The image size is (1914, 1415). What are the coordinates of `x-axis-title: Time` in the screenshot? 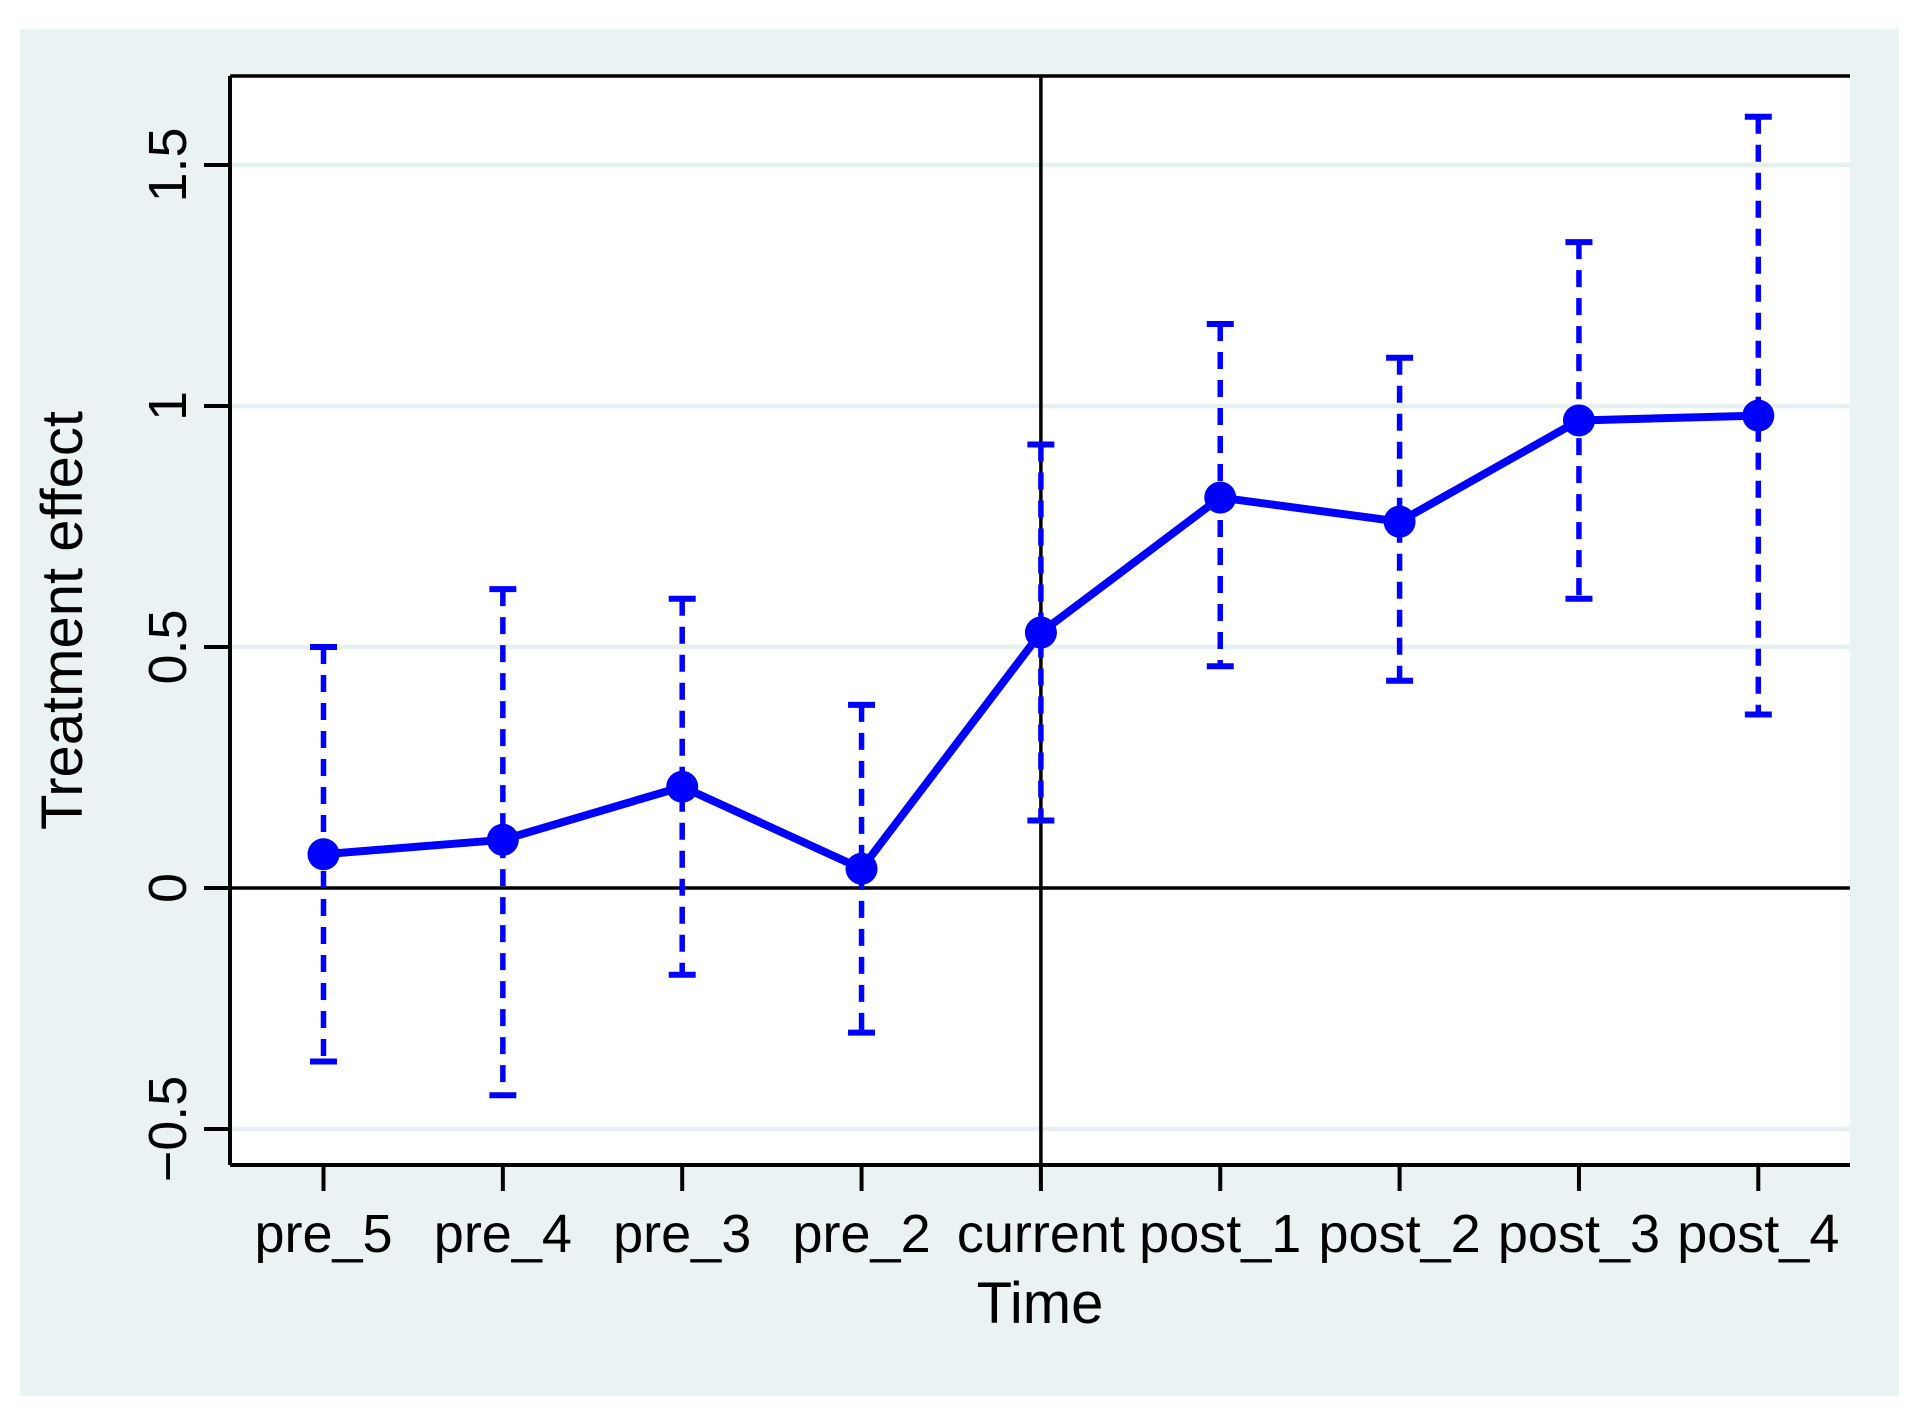 It's located at (1040, 1303).